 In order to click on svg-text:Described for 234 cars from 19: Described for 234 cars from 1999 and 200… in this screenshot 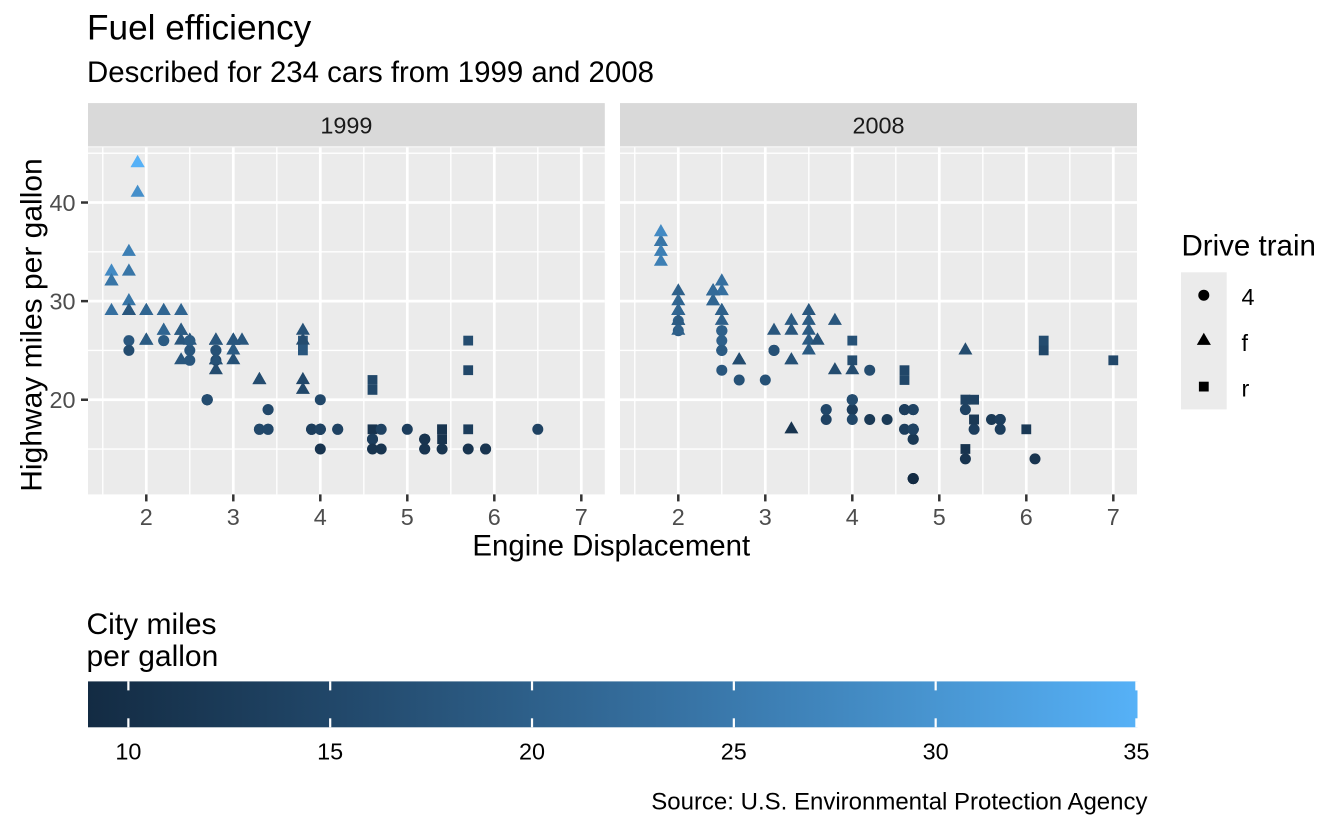, I will do `click(370, 72)`.